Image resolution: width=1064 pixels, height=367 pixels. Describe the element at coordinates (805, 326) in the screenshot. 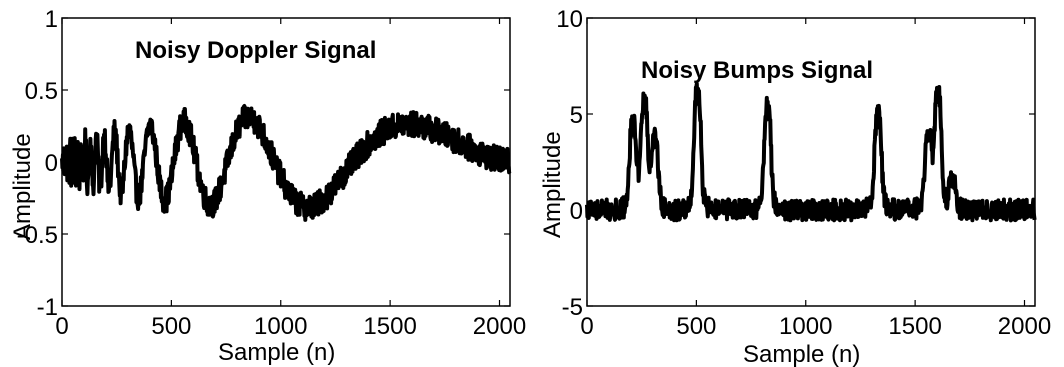

I see `bumps-x-tick-label: 1000` at that location.